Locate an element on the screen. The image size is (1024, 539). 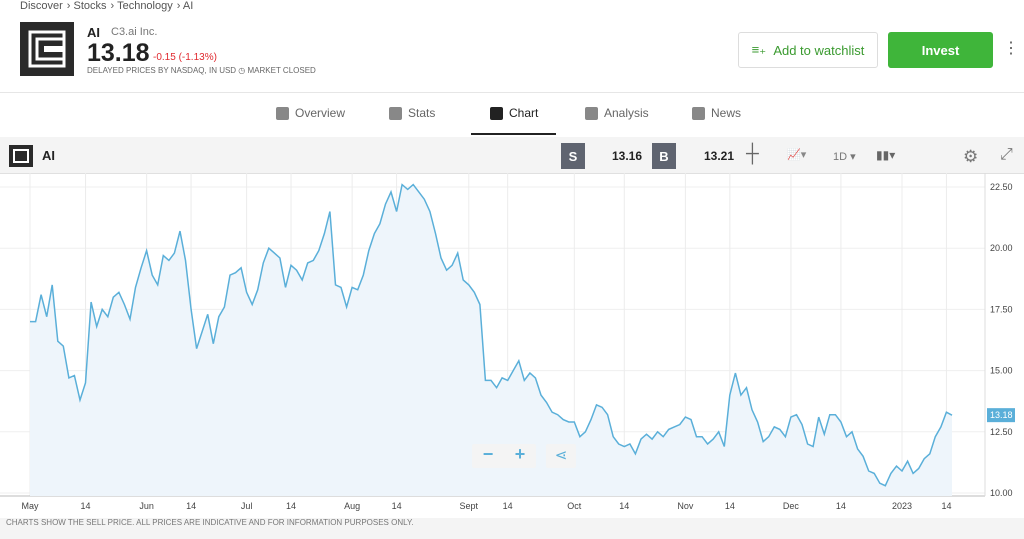
interval: 1D ▾ is located at coordinates (844, 157).